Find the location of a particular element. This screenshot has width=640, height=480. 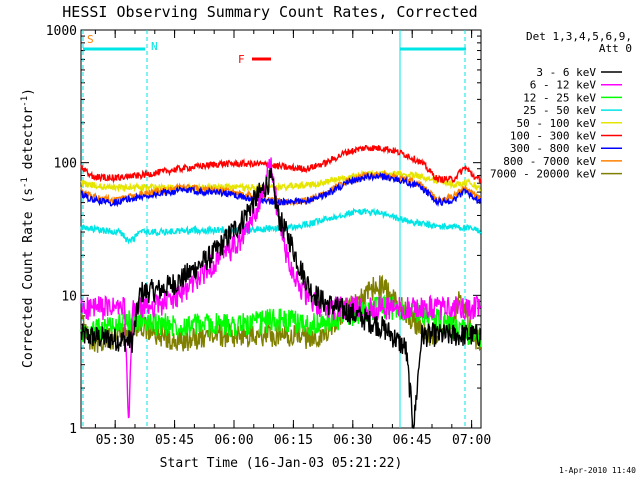

x-tick-label: 06:45 is located at coordinates (412, 440).